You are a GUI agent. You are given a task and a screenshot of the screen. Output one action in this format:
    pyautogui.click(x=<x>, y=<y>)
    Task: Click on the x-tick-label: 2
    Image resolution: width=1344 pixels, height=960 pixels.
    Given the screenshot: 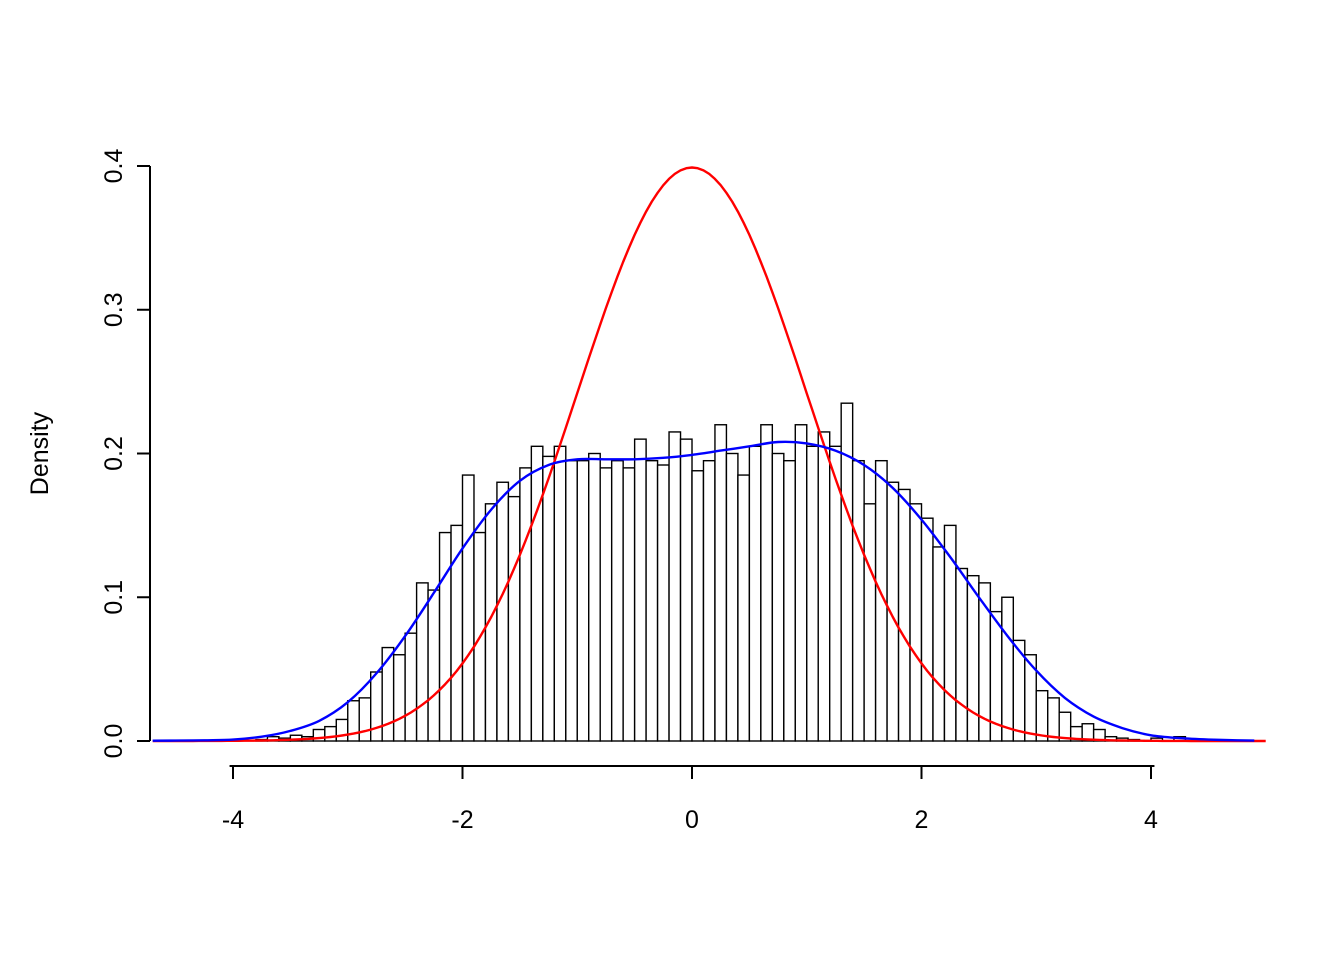 What is the action you would take?
    pyautogui.click(x=922, y=820)
    